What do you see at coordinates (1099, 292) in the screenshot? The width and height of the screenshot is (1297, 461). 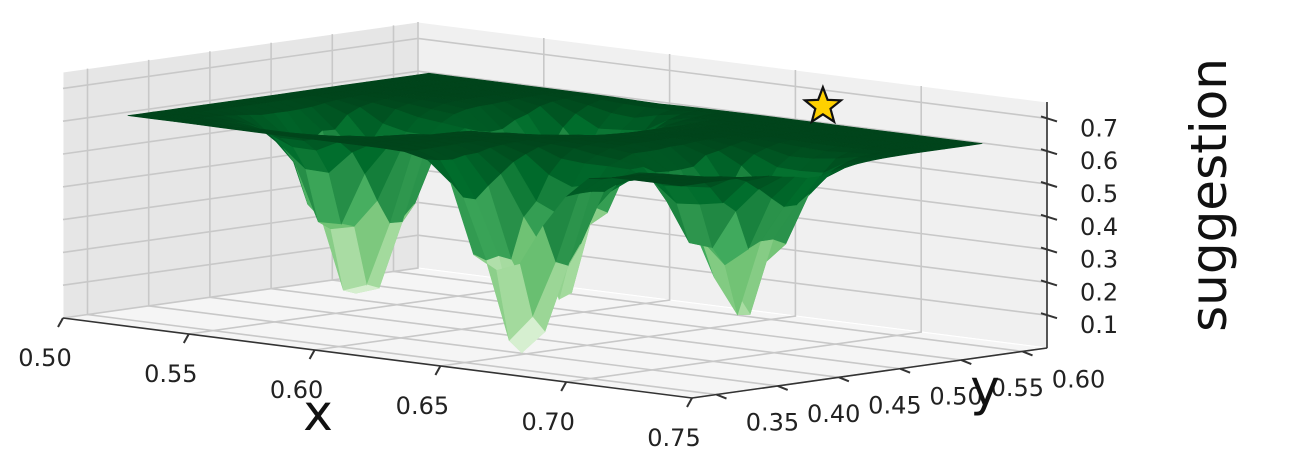 I see `z-tick-label: 0.2` at bounding box center [1099, 292].